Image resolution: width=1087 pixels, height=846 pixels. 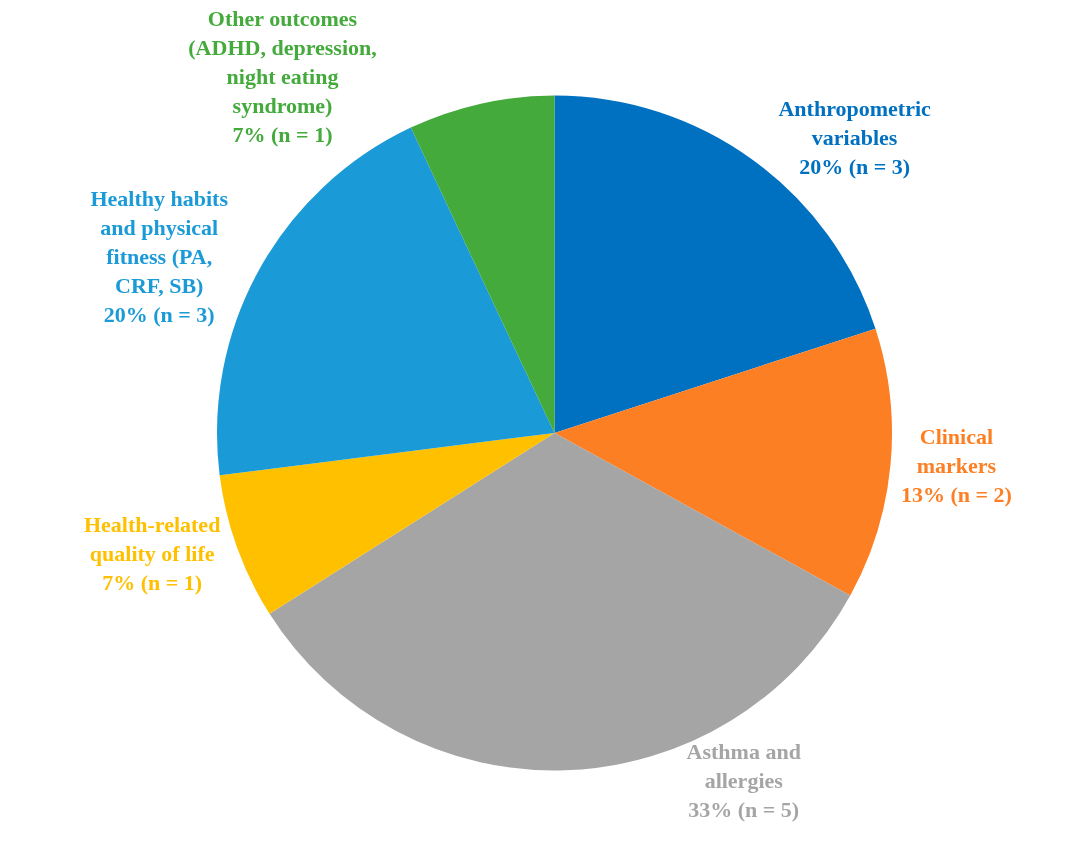 What do you see at coordinates (956, 494) in the screenshot?
I see `data-label: 13% (n = 2)` at bounding box center [956, 494].